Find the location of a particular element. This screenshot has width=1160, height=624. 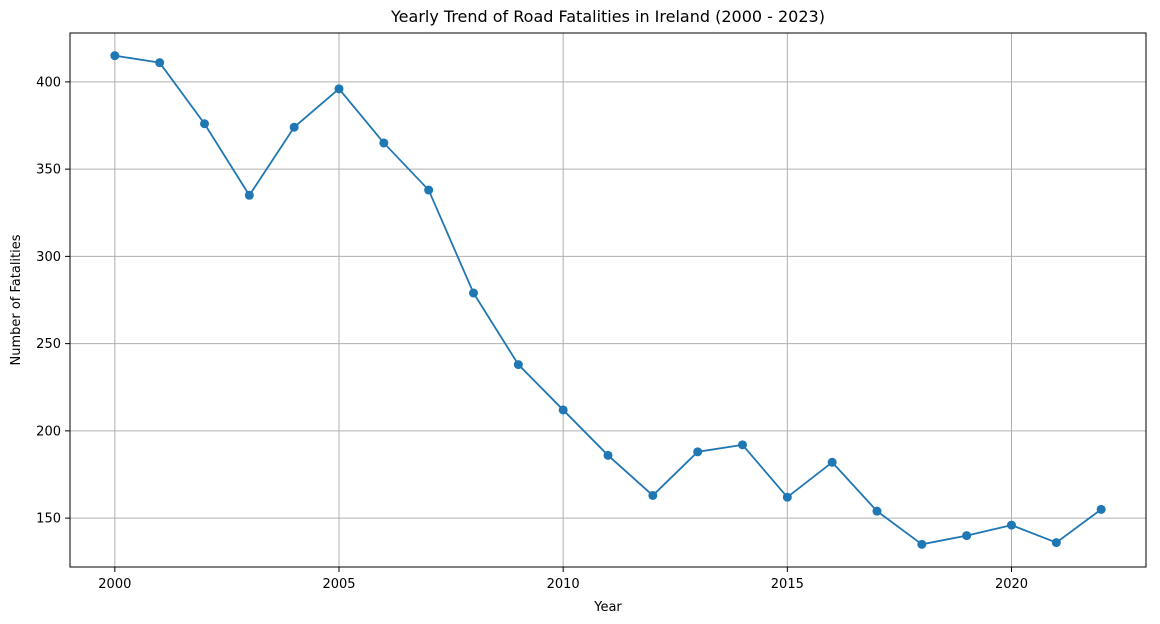

x-tick-label: 2005 is located at coordinates (338, 584).